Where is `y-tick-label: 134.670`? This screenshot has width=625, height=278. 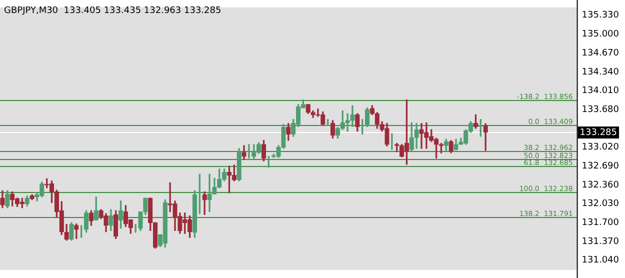 y-tick-label: 134.670 is located at coordinates (601, 53).